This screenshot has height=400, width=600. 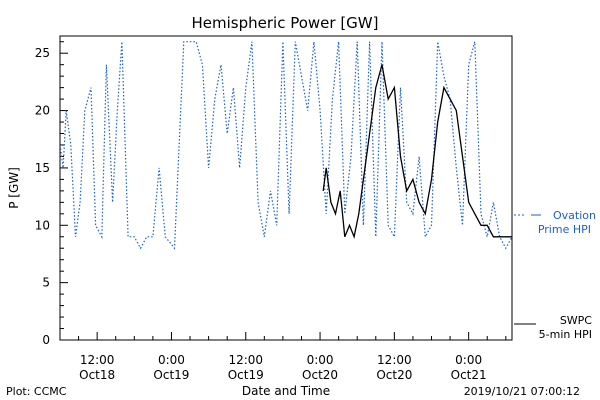 What do you see at coordinates (469, 375) in the screenshot?
I see `x-tick-date-label: Oct21` at bounding box center [469, 375].